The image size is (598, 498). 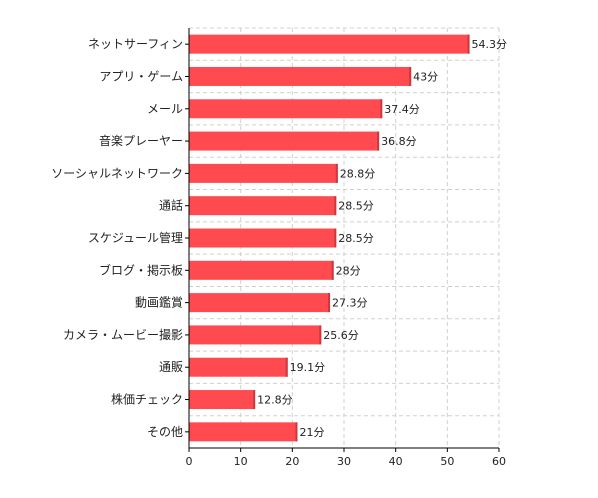 What do you see at coordinates (292, 461) in the screenshot?
I see `x-tick-label: 20` at bounding box center [292, 461].